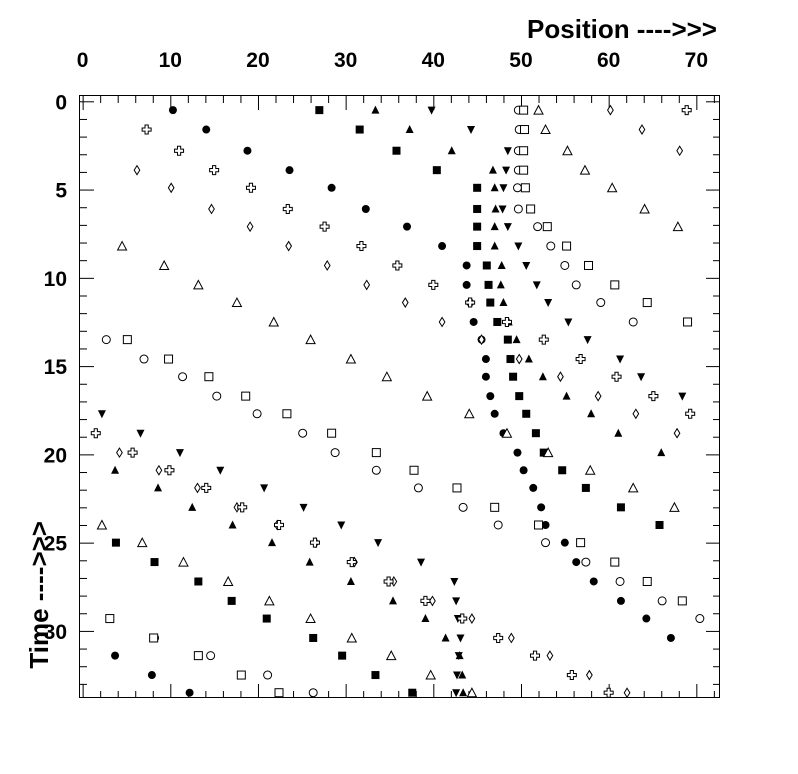 The width and height of the screenshot is (798, 774). Describe the element at coordinates (257, 60) in the screenshot. I see `x-tick-label: 20` at that location.